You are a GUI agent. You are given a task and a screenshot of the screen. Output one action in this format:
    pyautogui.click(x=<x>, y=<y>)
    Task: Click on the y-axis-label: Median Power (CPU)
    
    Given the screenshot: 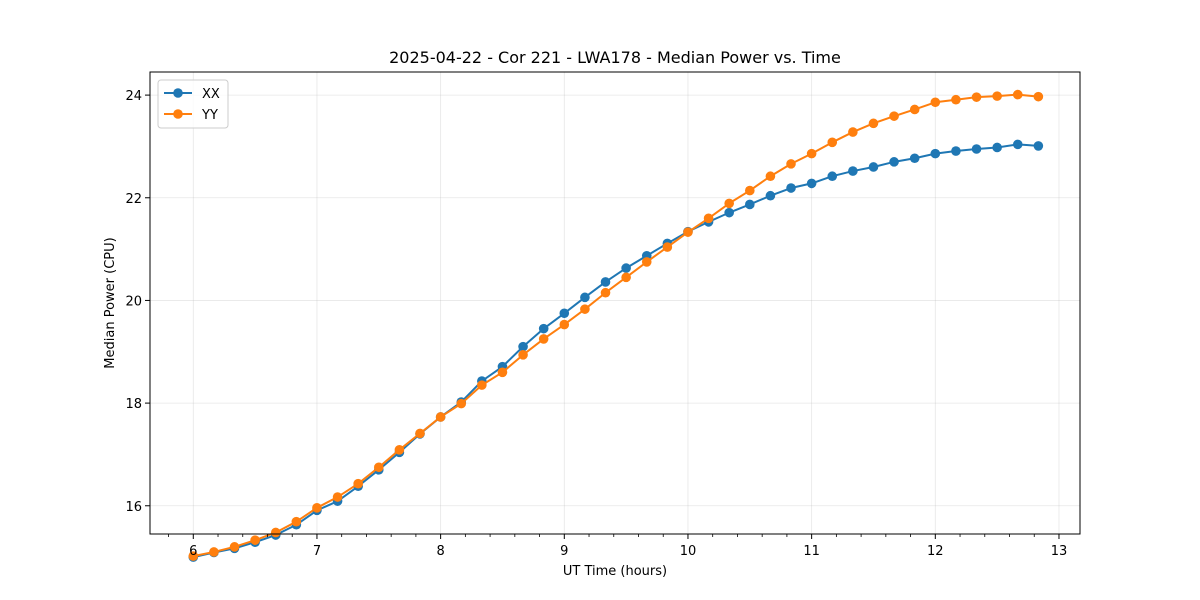 What is the action you would take?
    pyautogui.click(x=110, y=302)
    